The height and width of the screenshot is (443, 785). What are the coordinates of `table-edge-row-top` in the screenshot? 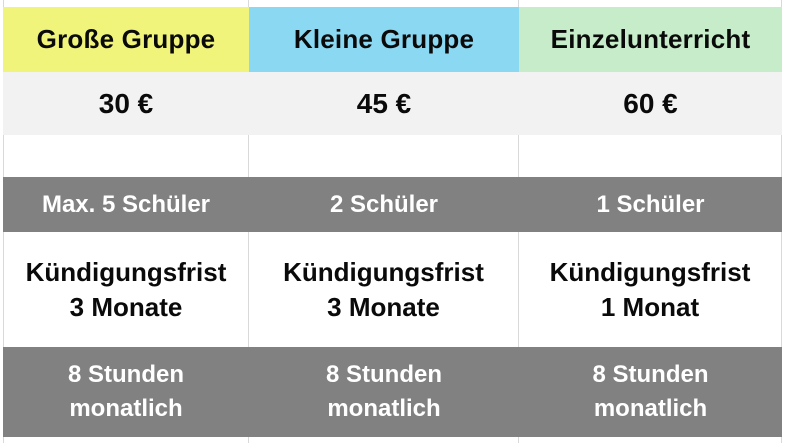 It's located at (392, 3).